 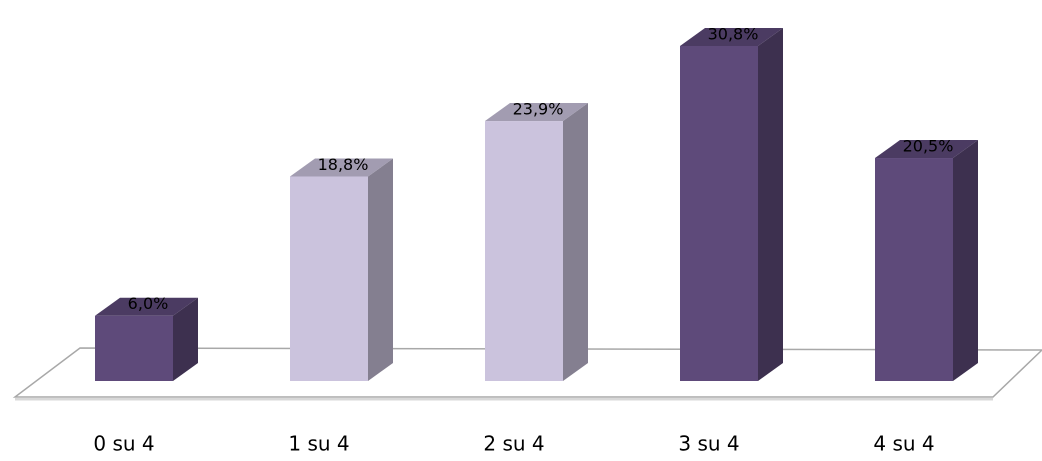 I want to click on x-tick-label: 4 su 4, so click(x=903, y=444).